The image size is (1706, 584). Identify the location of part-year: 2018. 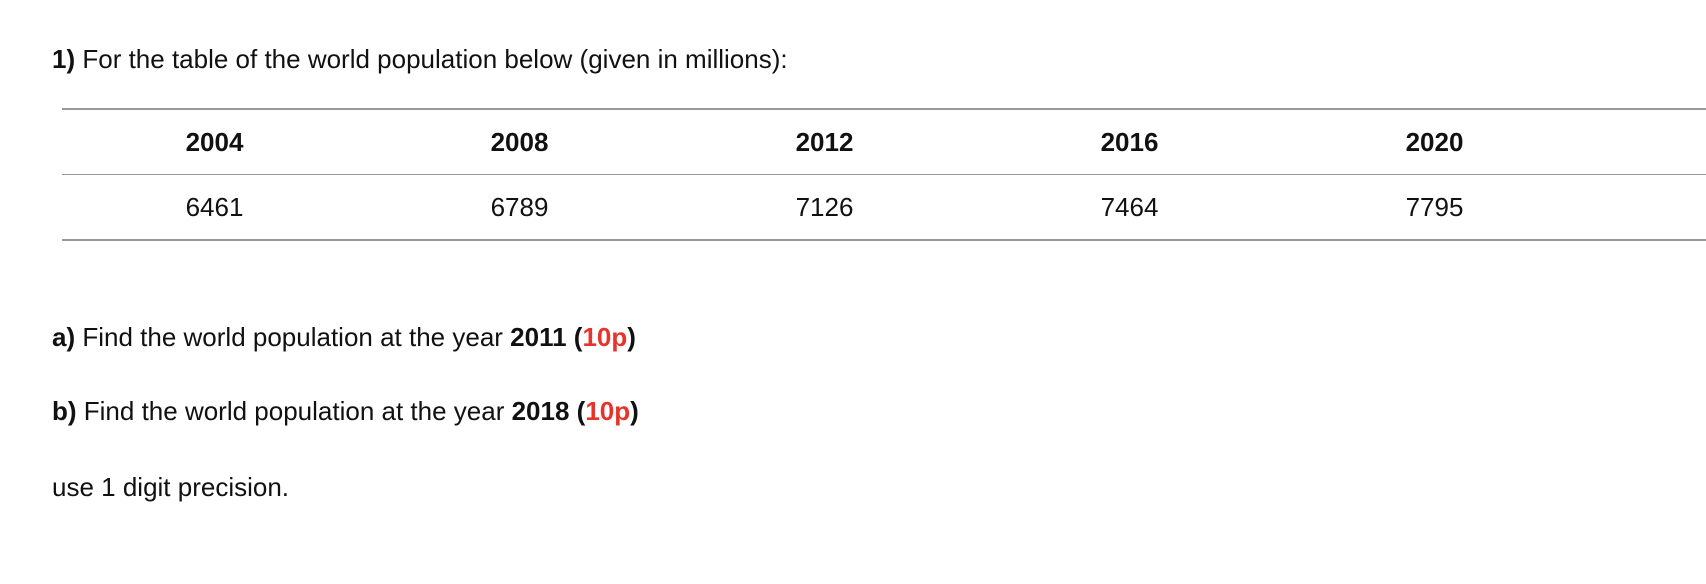
(540, 411).